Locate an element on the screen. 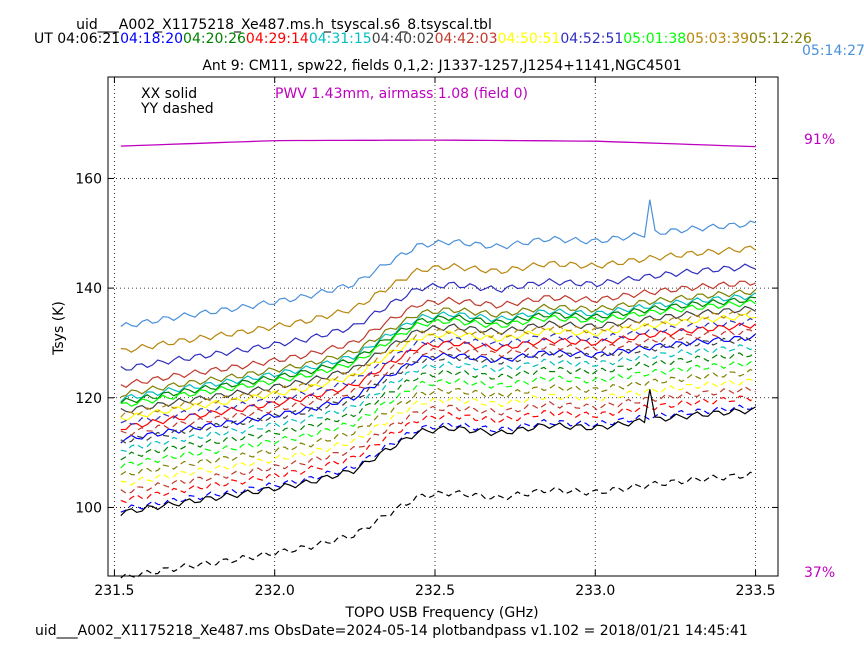 The image size is (864, 648). time-label: 04:06:21 is located at coordinates (88, 39).